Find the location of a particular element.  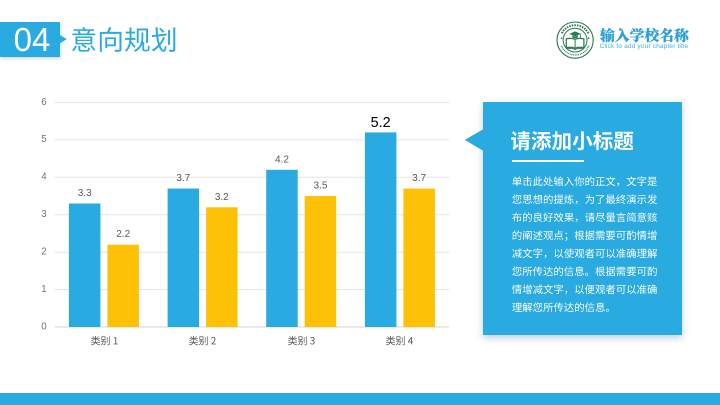

svg-text: 3.2 is located at coordinates (222, 197).